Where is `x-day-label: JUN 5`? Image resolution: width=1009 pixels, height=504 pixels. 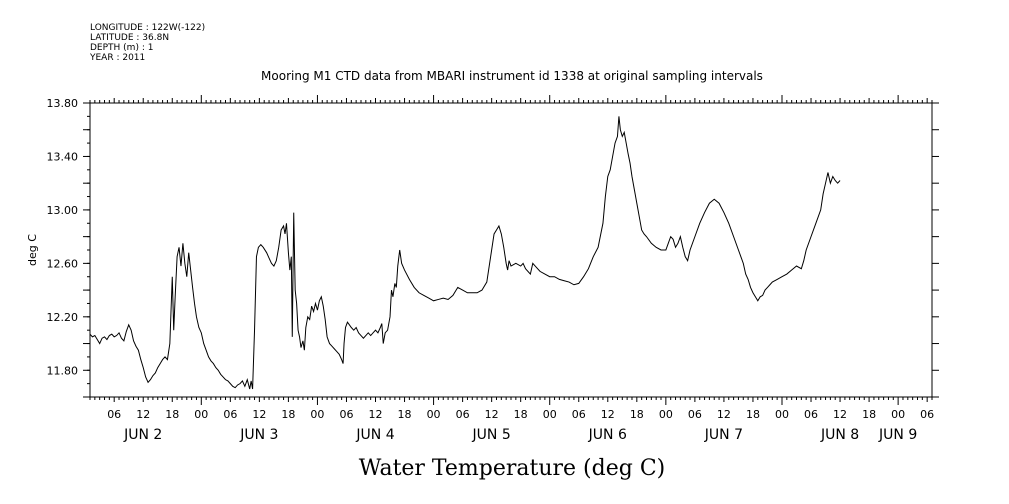
x-day-label: JUN 5 is located at coordinates (491, 435).